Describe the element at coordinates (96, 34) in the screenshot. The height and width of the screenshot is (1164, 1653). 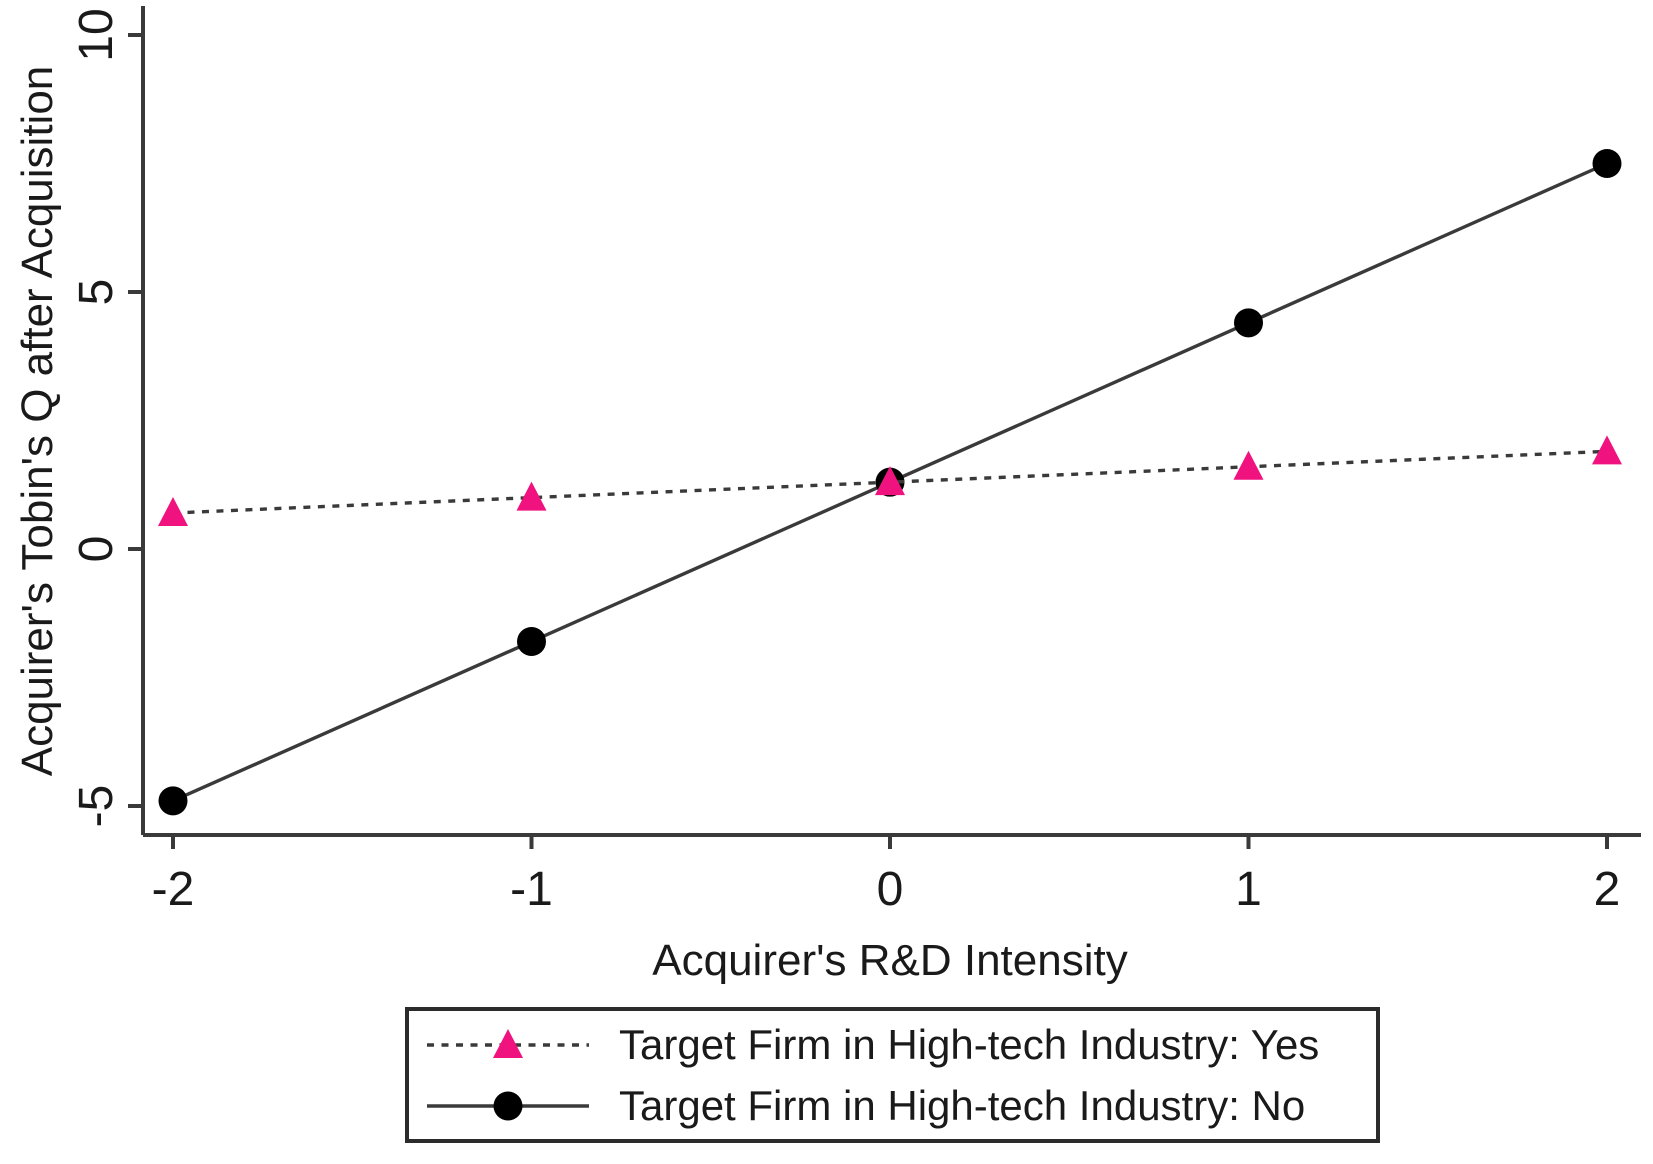
I see `y-tick-label: 10` at that location.